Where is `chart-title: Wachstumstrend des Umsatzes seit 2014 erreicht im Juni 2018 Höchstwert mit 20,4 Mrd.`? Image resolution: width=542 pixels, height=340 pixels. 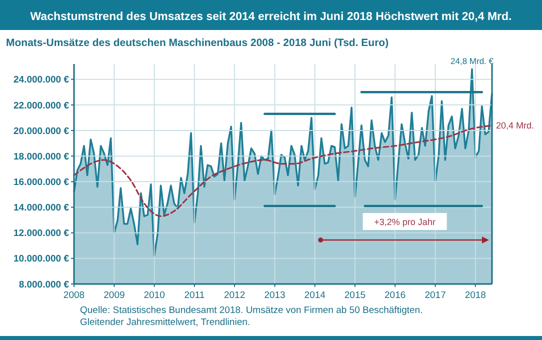 chart-title: Wachstumstrend des Umsatzes seit 2014 erreicht im Juni 2018 Höchstwert mit 20,4 Mrd. is located at coordinates (271, 17).